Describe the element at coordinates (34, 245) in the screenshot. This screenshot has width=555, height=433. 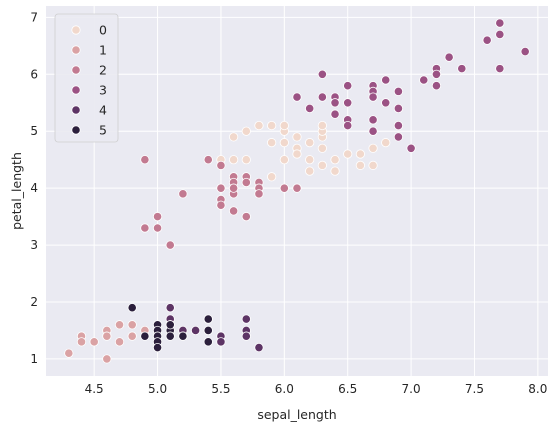
I see `y-tick-label: 3` at that location.